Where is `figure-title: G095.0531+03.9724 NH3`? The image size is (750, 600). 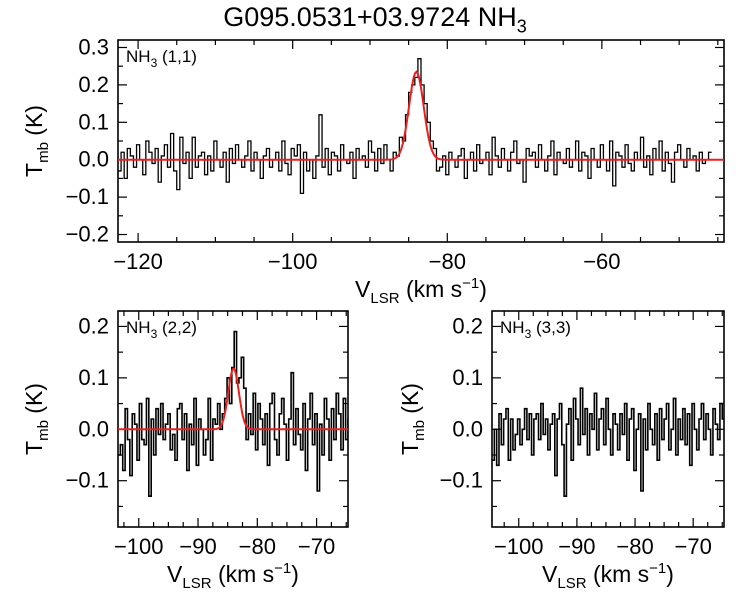 figure-title: G095.0531+03.9724 NH3 is located at coordinates (375, 19).